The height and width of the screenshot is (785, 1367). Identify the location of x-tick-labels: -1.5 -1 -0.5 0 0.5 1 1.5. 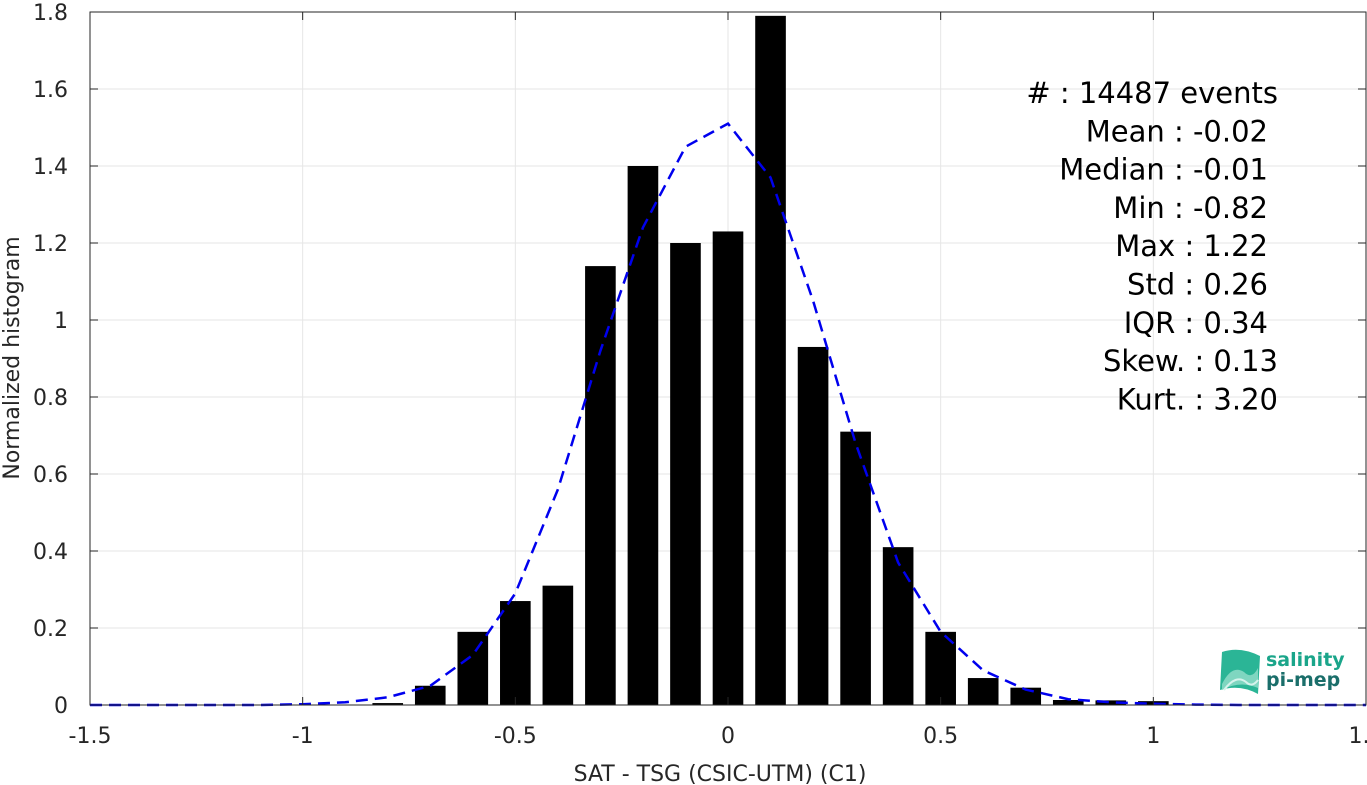
(718, 736).